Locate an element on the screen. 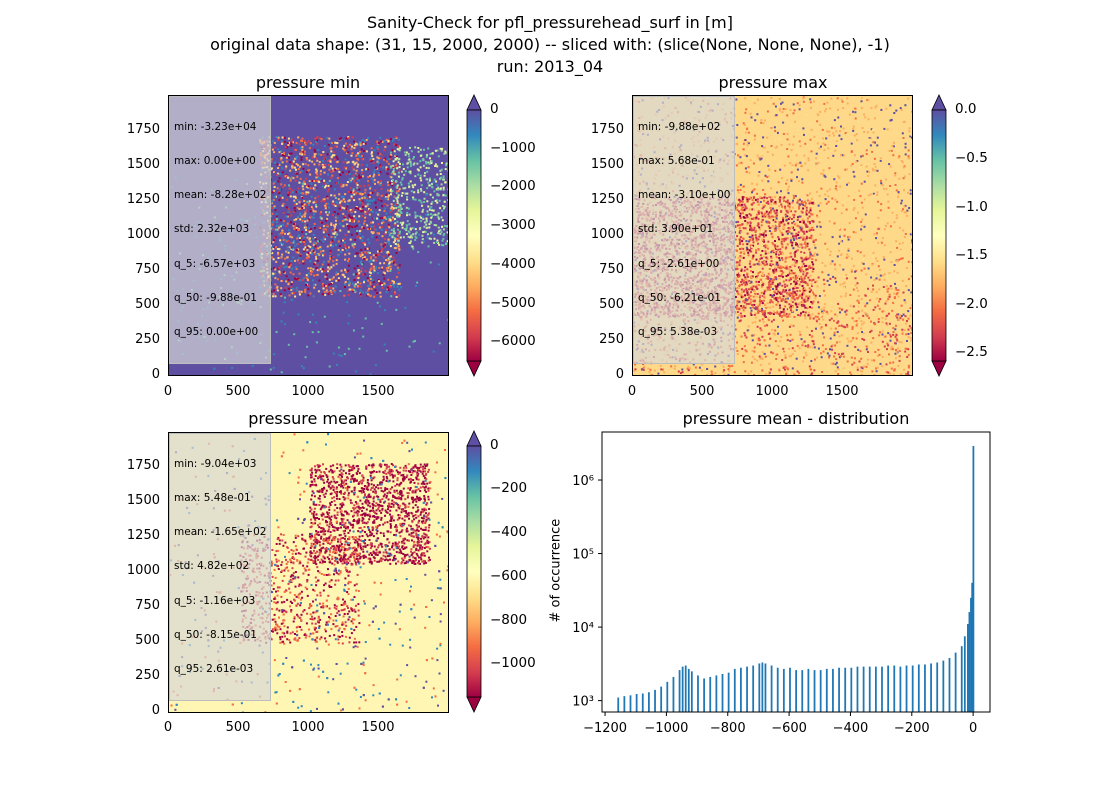  figure-title-line3: run: 2013_04 is located at coordinates (550, 66).